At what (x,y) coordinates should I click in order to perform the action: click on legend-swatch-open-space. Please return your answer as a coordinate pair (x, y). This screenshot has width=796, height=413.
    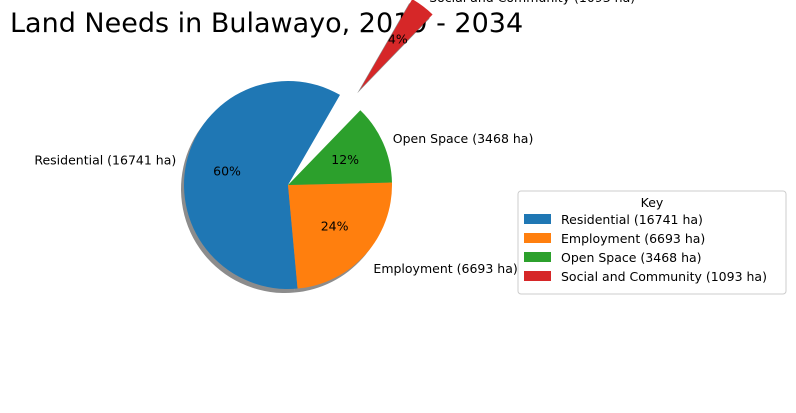
    Looking at the image, I should click on (537, 257).